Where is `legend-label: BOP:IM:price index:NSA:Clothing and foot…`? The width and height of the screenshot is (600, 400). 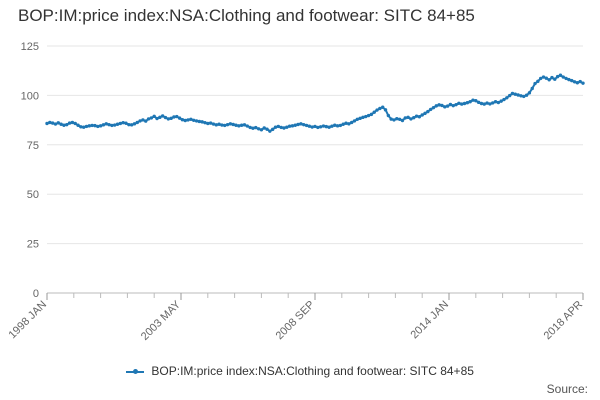
legend-label: BOP:IM:price index:NSA:Clothing and foot… is located at coordinates (312, 371).